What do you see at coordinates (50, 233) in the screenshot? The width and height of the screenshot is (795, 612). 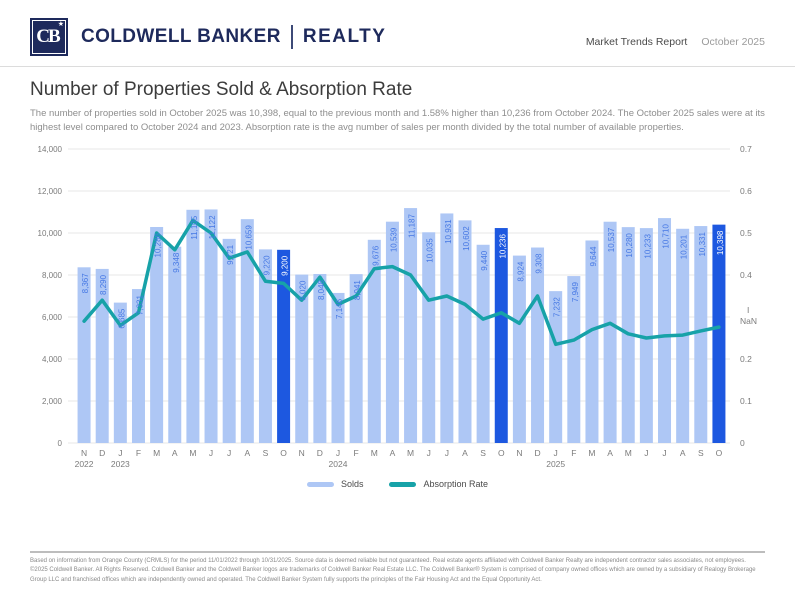 I see `left-axis-tick: 10,000` at bounding box center [50, 233].